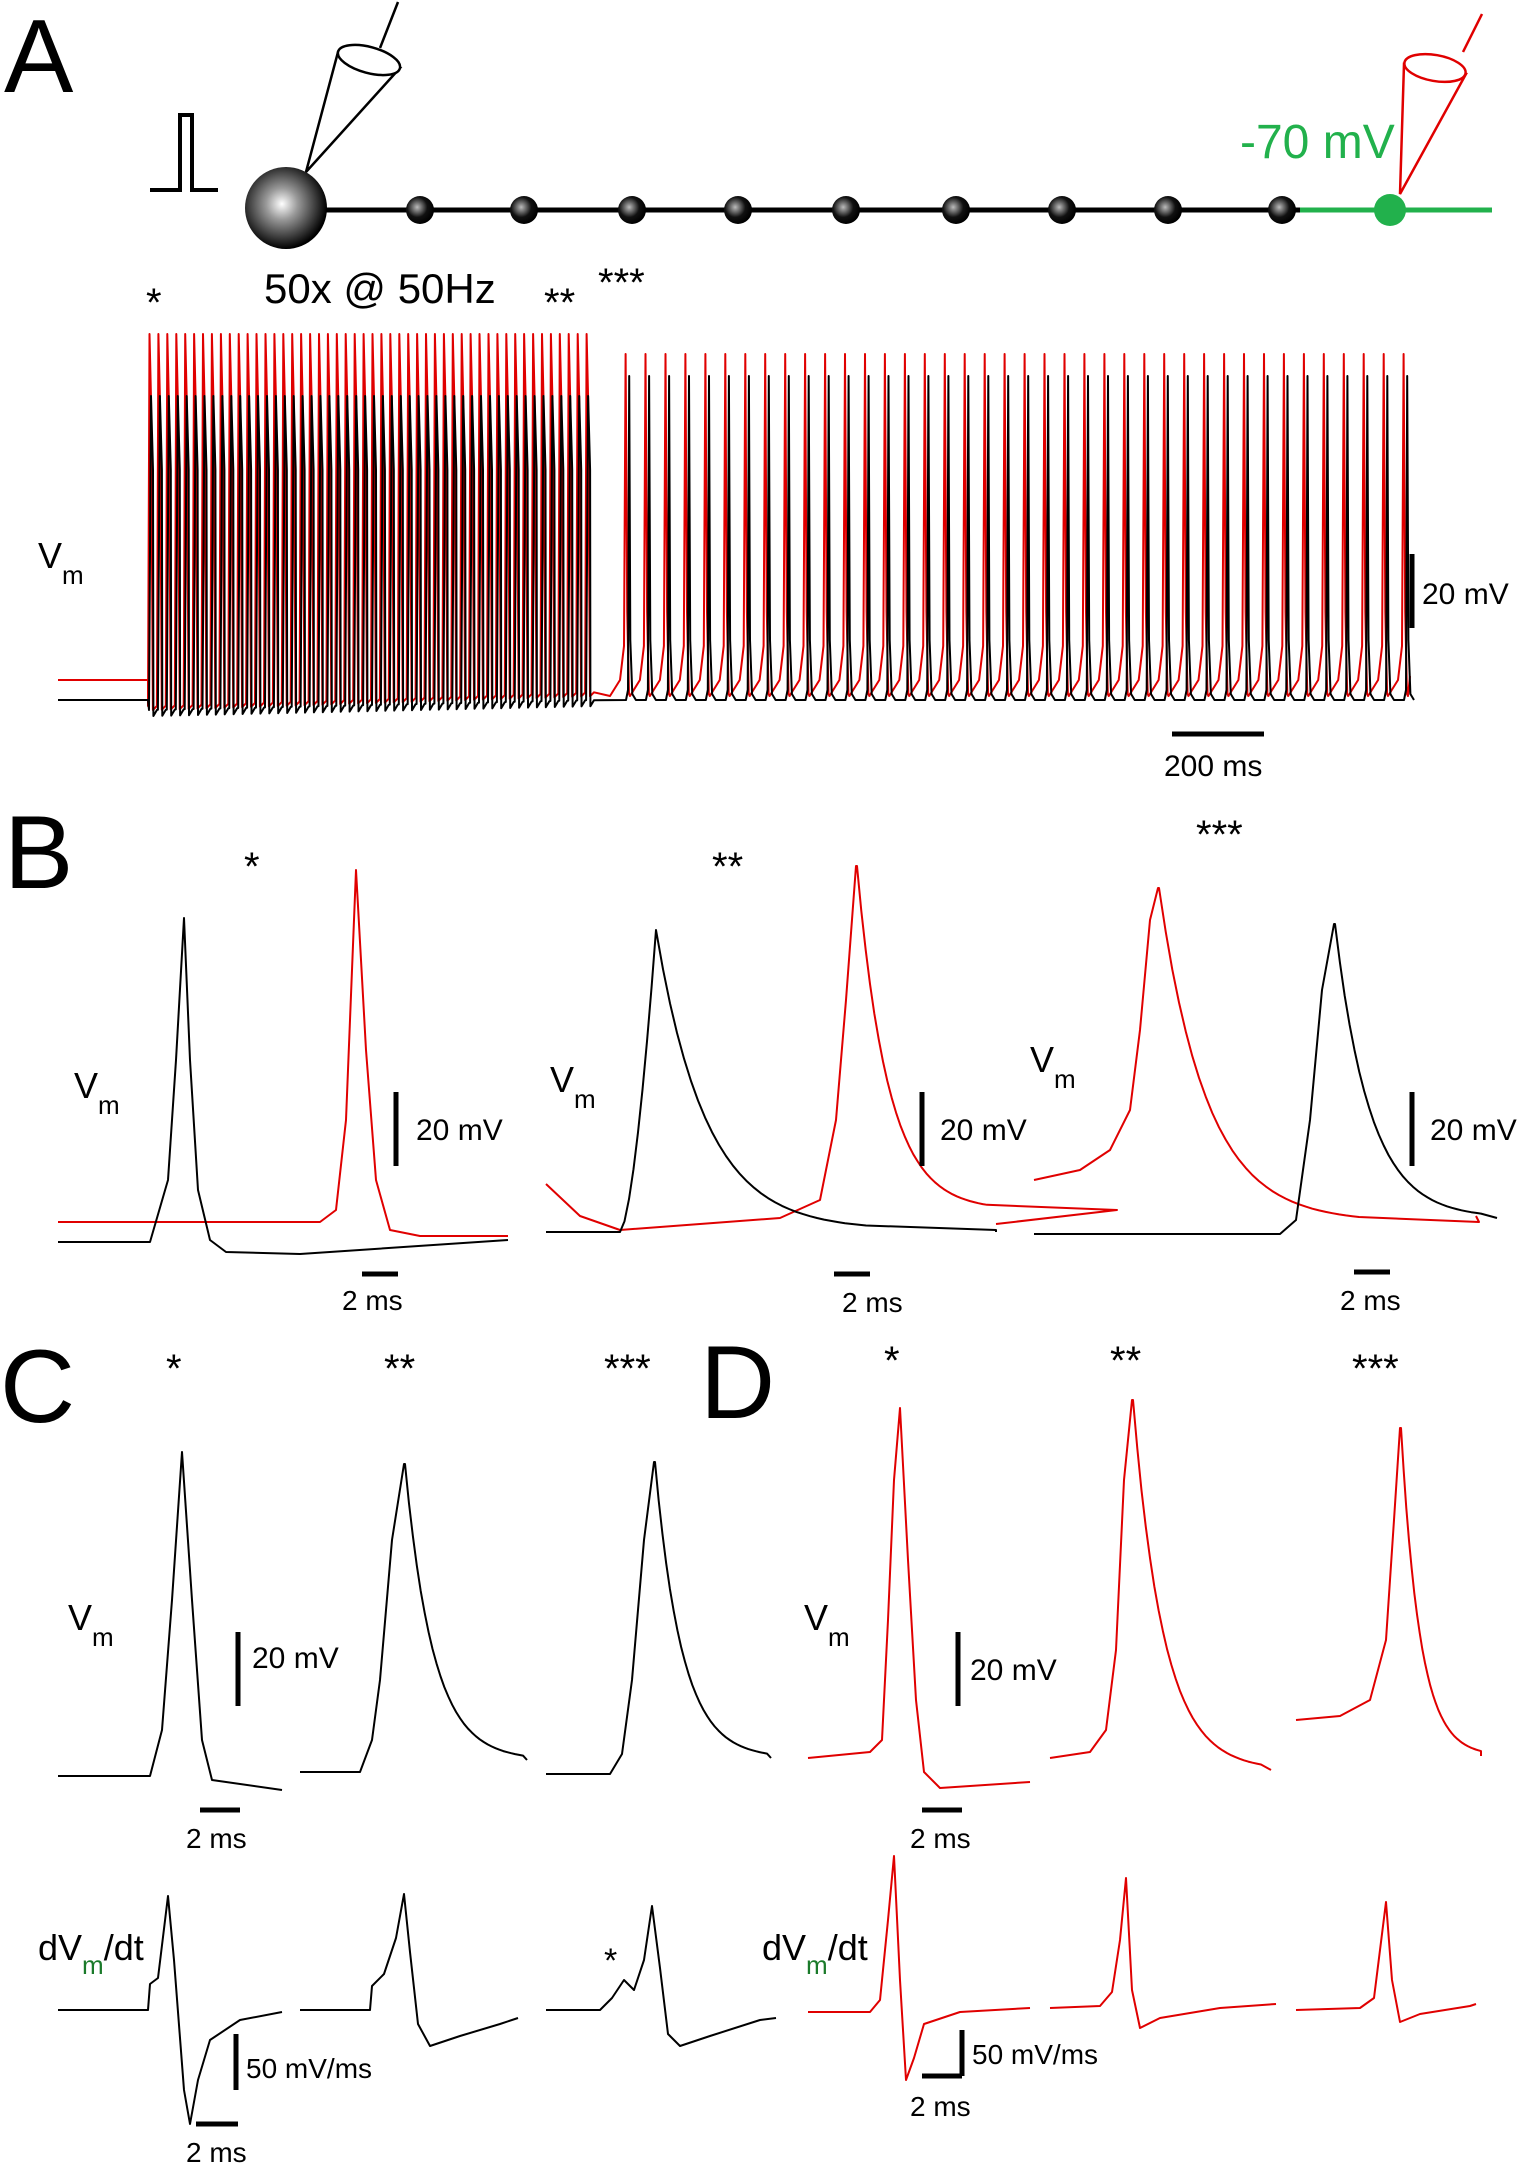 The width and height of the screenshot is (1535, 2169). What do you see at coordinates (295, 1658) in the screenshot?
I see `c-scale-label-voltage: 20 mV` at bounding box center [295, 1658].